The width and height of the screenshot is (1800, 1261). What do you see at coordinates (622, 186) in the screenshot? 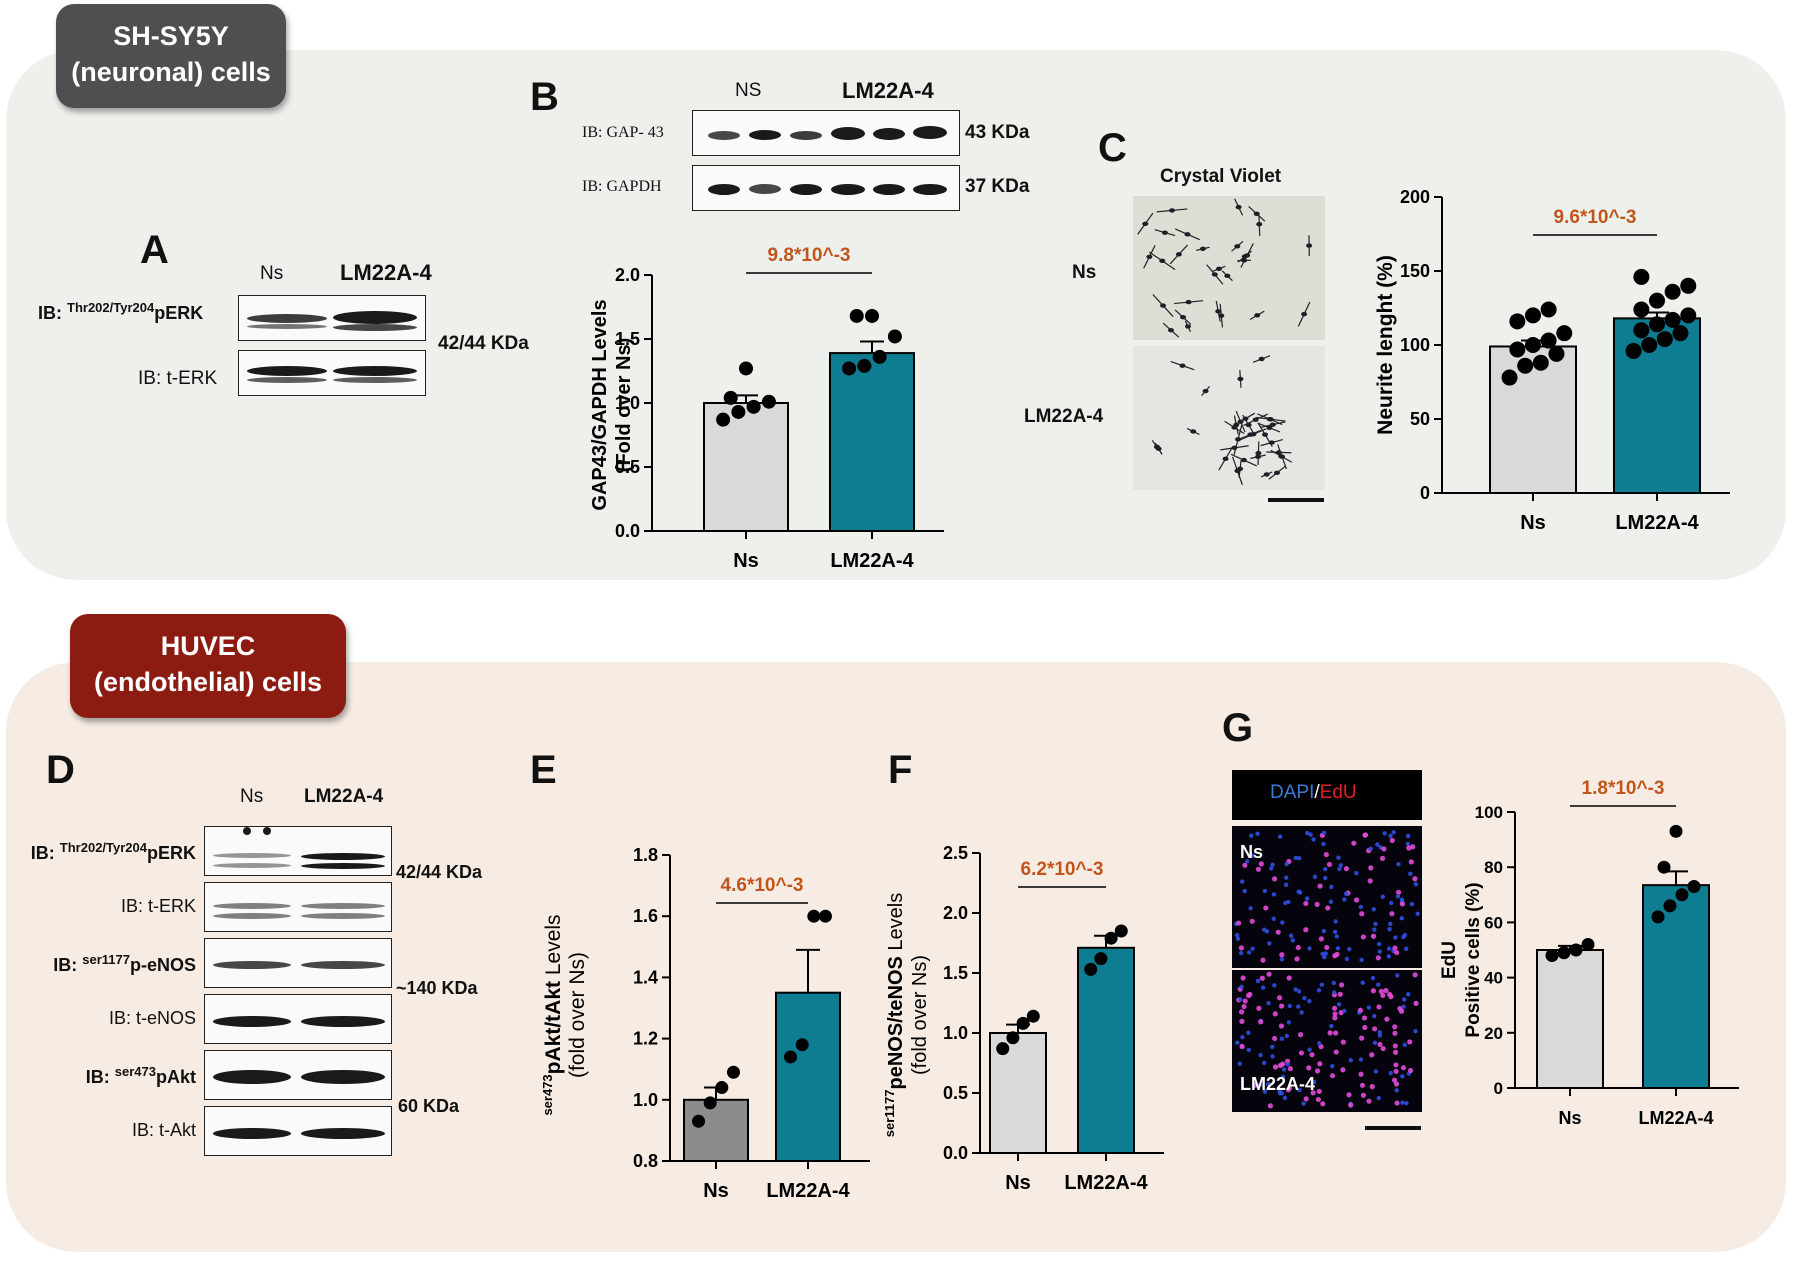
I see `blot-b-row-gapdh-label: IB: GAPDH` at bounding box center [622, 186].